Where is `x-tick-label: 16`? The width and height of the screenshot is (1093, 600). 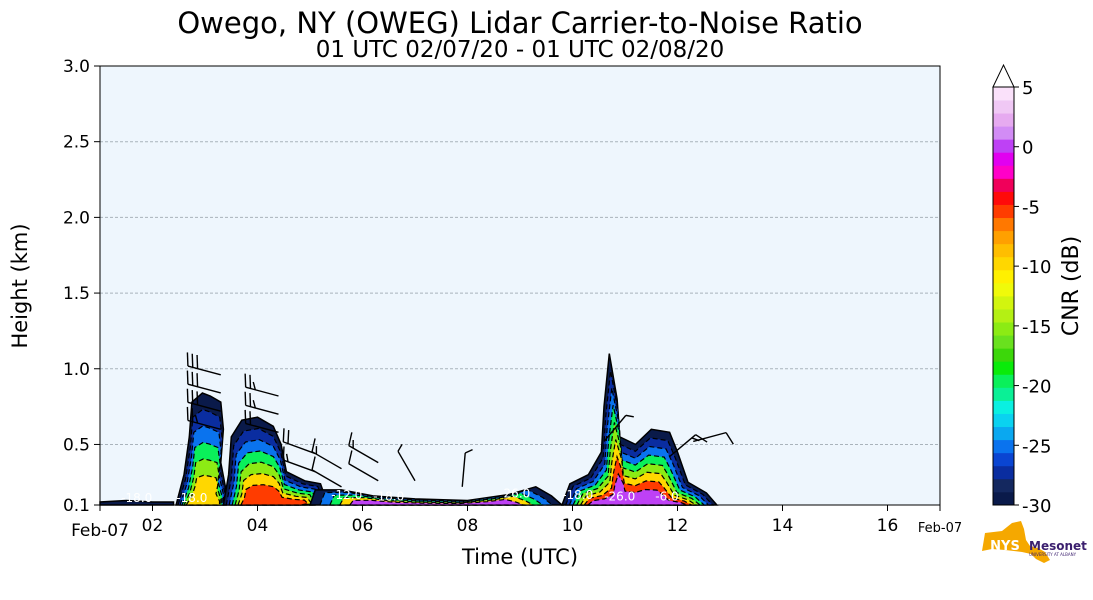
x-tick-label: 16 is located at coordinates (888, 526).